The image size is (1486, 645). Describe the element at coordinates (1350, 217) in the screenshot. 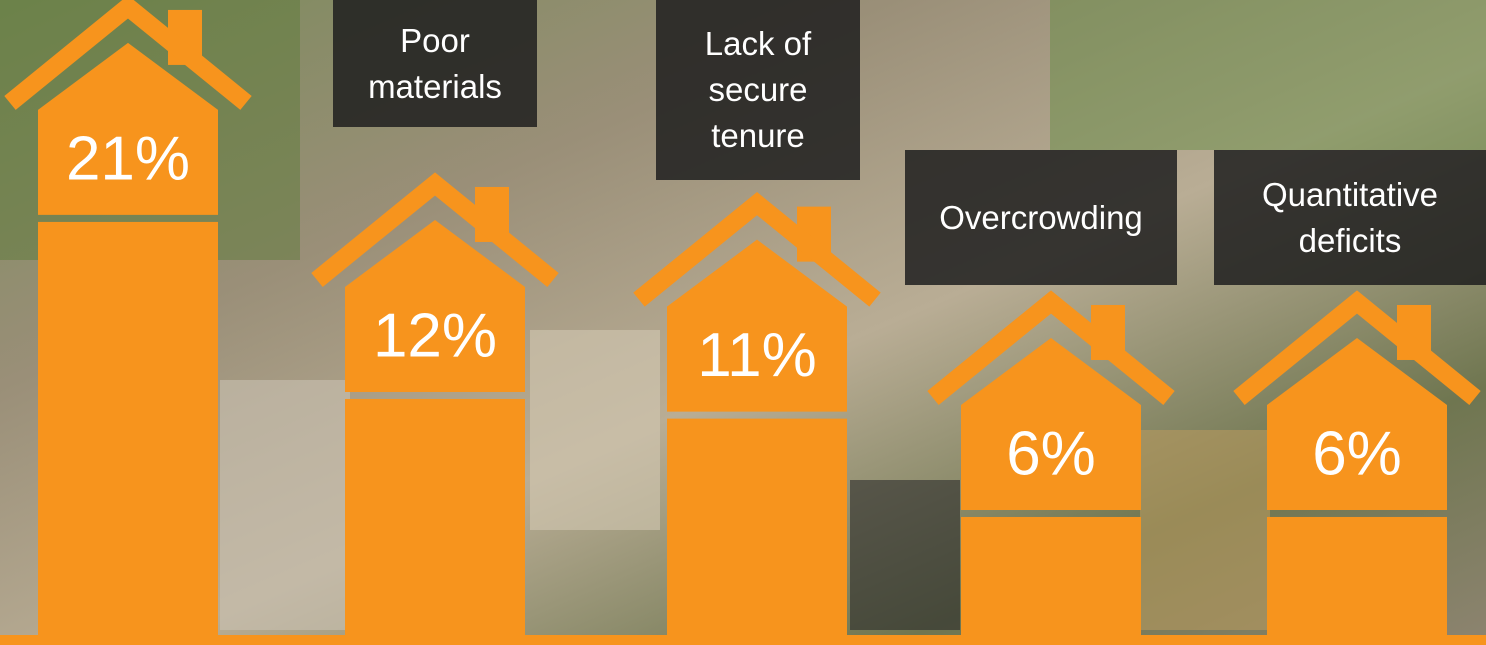

I see `category-label: Quantitative deficits` at that location.